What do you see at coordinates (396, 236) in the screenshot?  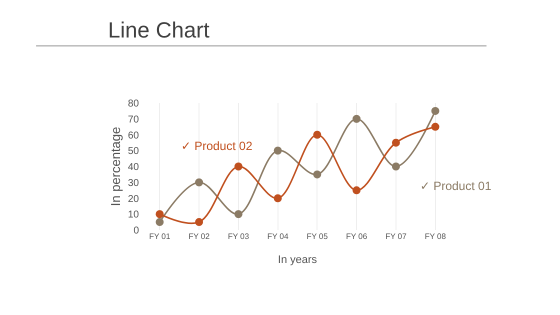 I see `x-tick-label: FY 07` at bounding box center [396, 236].